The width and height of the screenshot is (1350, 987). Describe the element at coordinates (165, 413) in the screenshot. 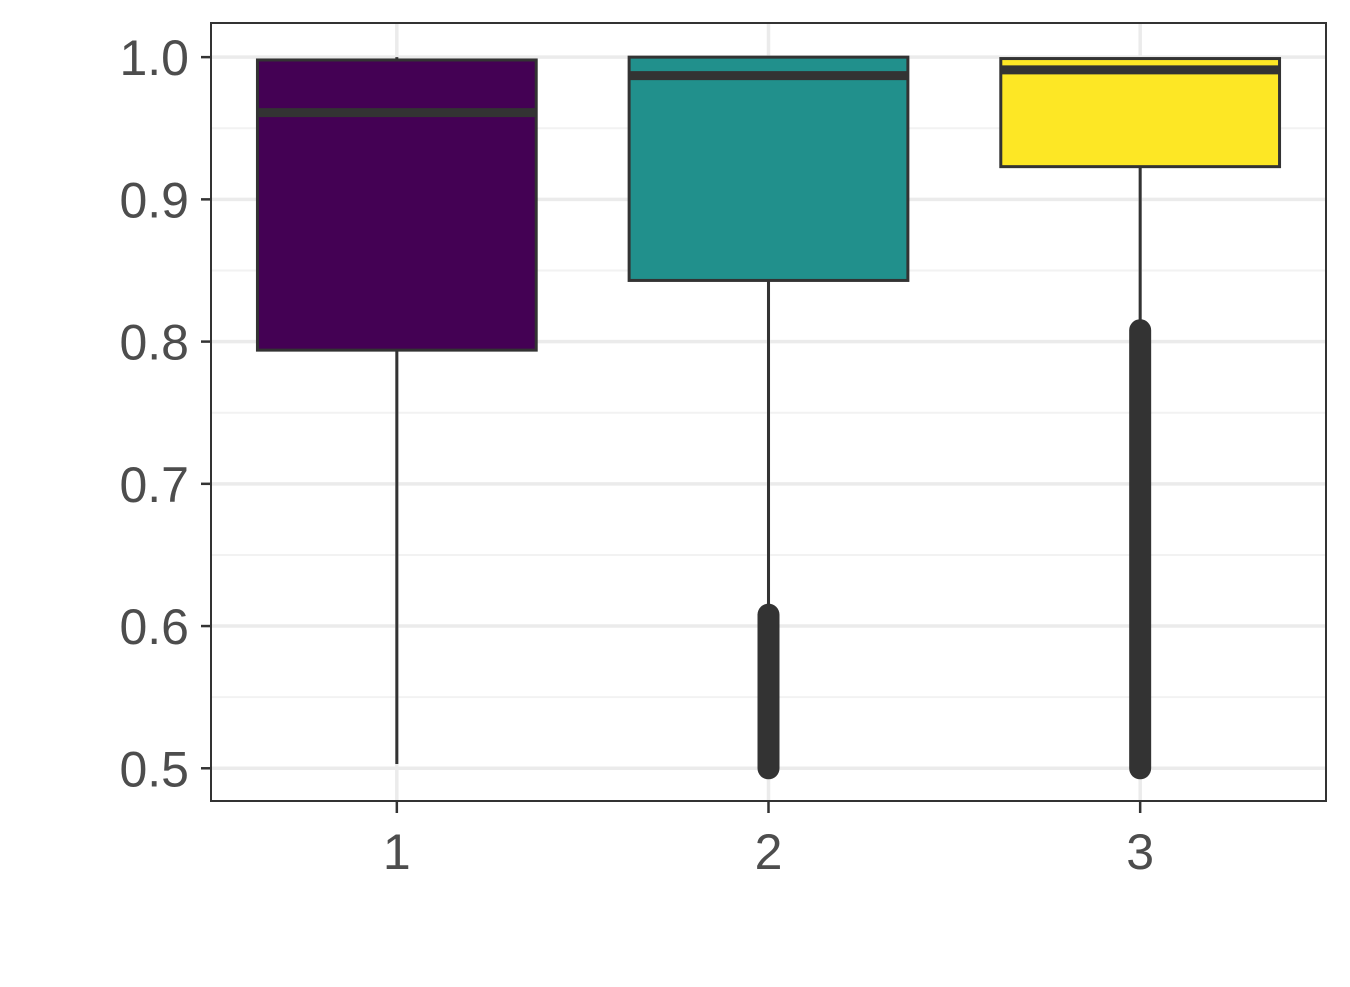

I see `y-axis: 0.5 0.6 0.7 0.8 0.9 1.0` at that location.